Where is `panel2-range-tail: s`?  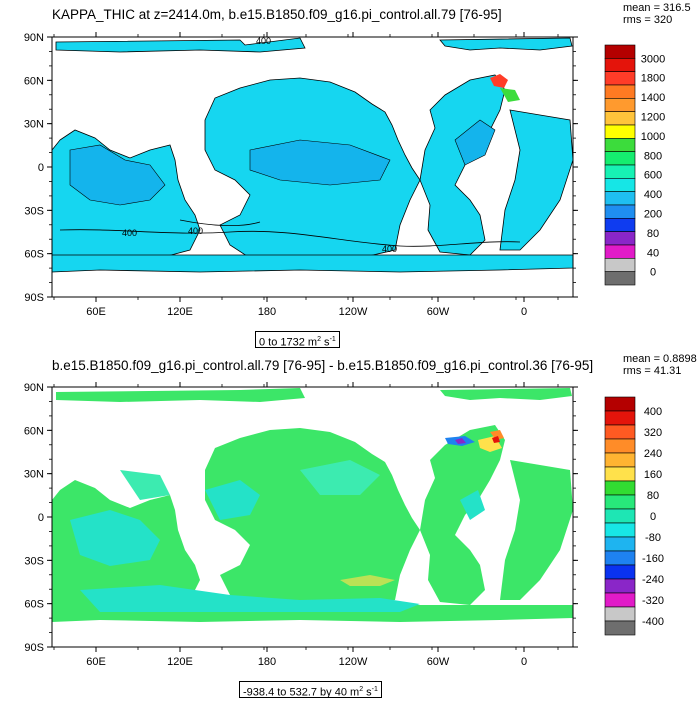
panel2-range-tail: s is located at coordinates (367, 692).